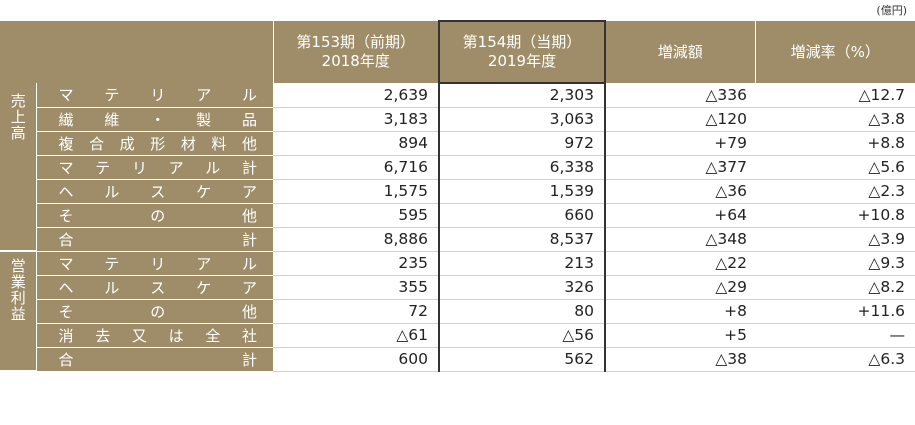 Image resolution: width=915 pixels, height=425 pixels. What do you see at coordinates (680, 359) in the screenshot?
I see `value-diff: △38` at bounding box center [680, 359].